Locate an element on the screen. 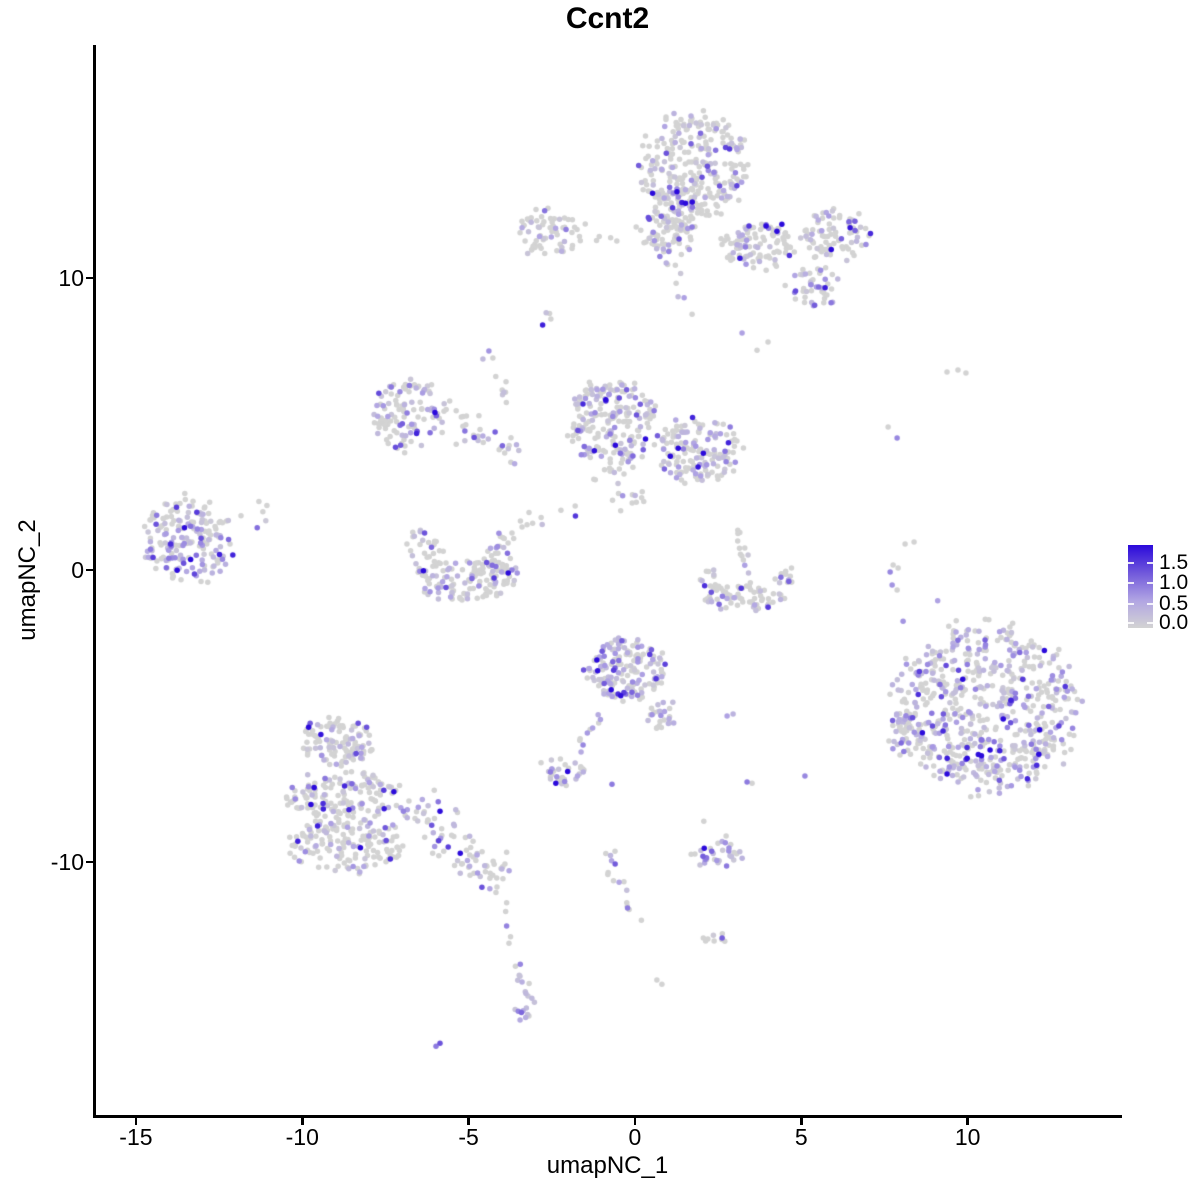  legend-tick-label: 1.5 is located at coordinates (1174, 562).